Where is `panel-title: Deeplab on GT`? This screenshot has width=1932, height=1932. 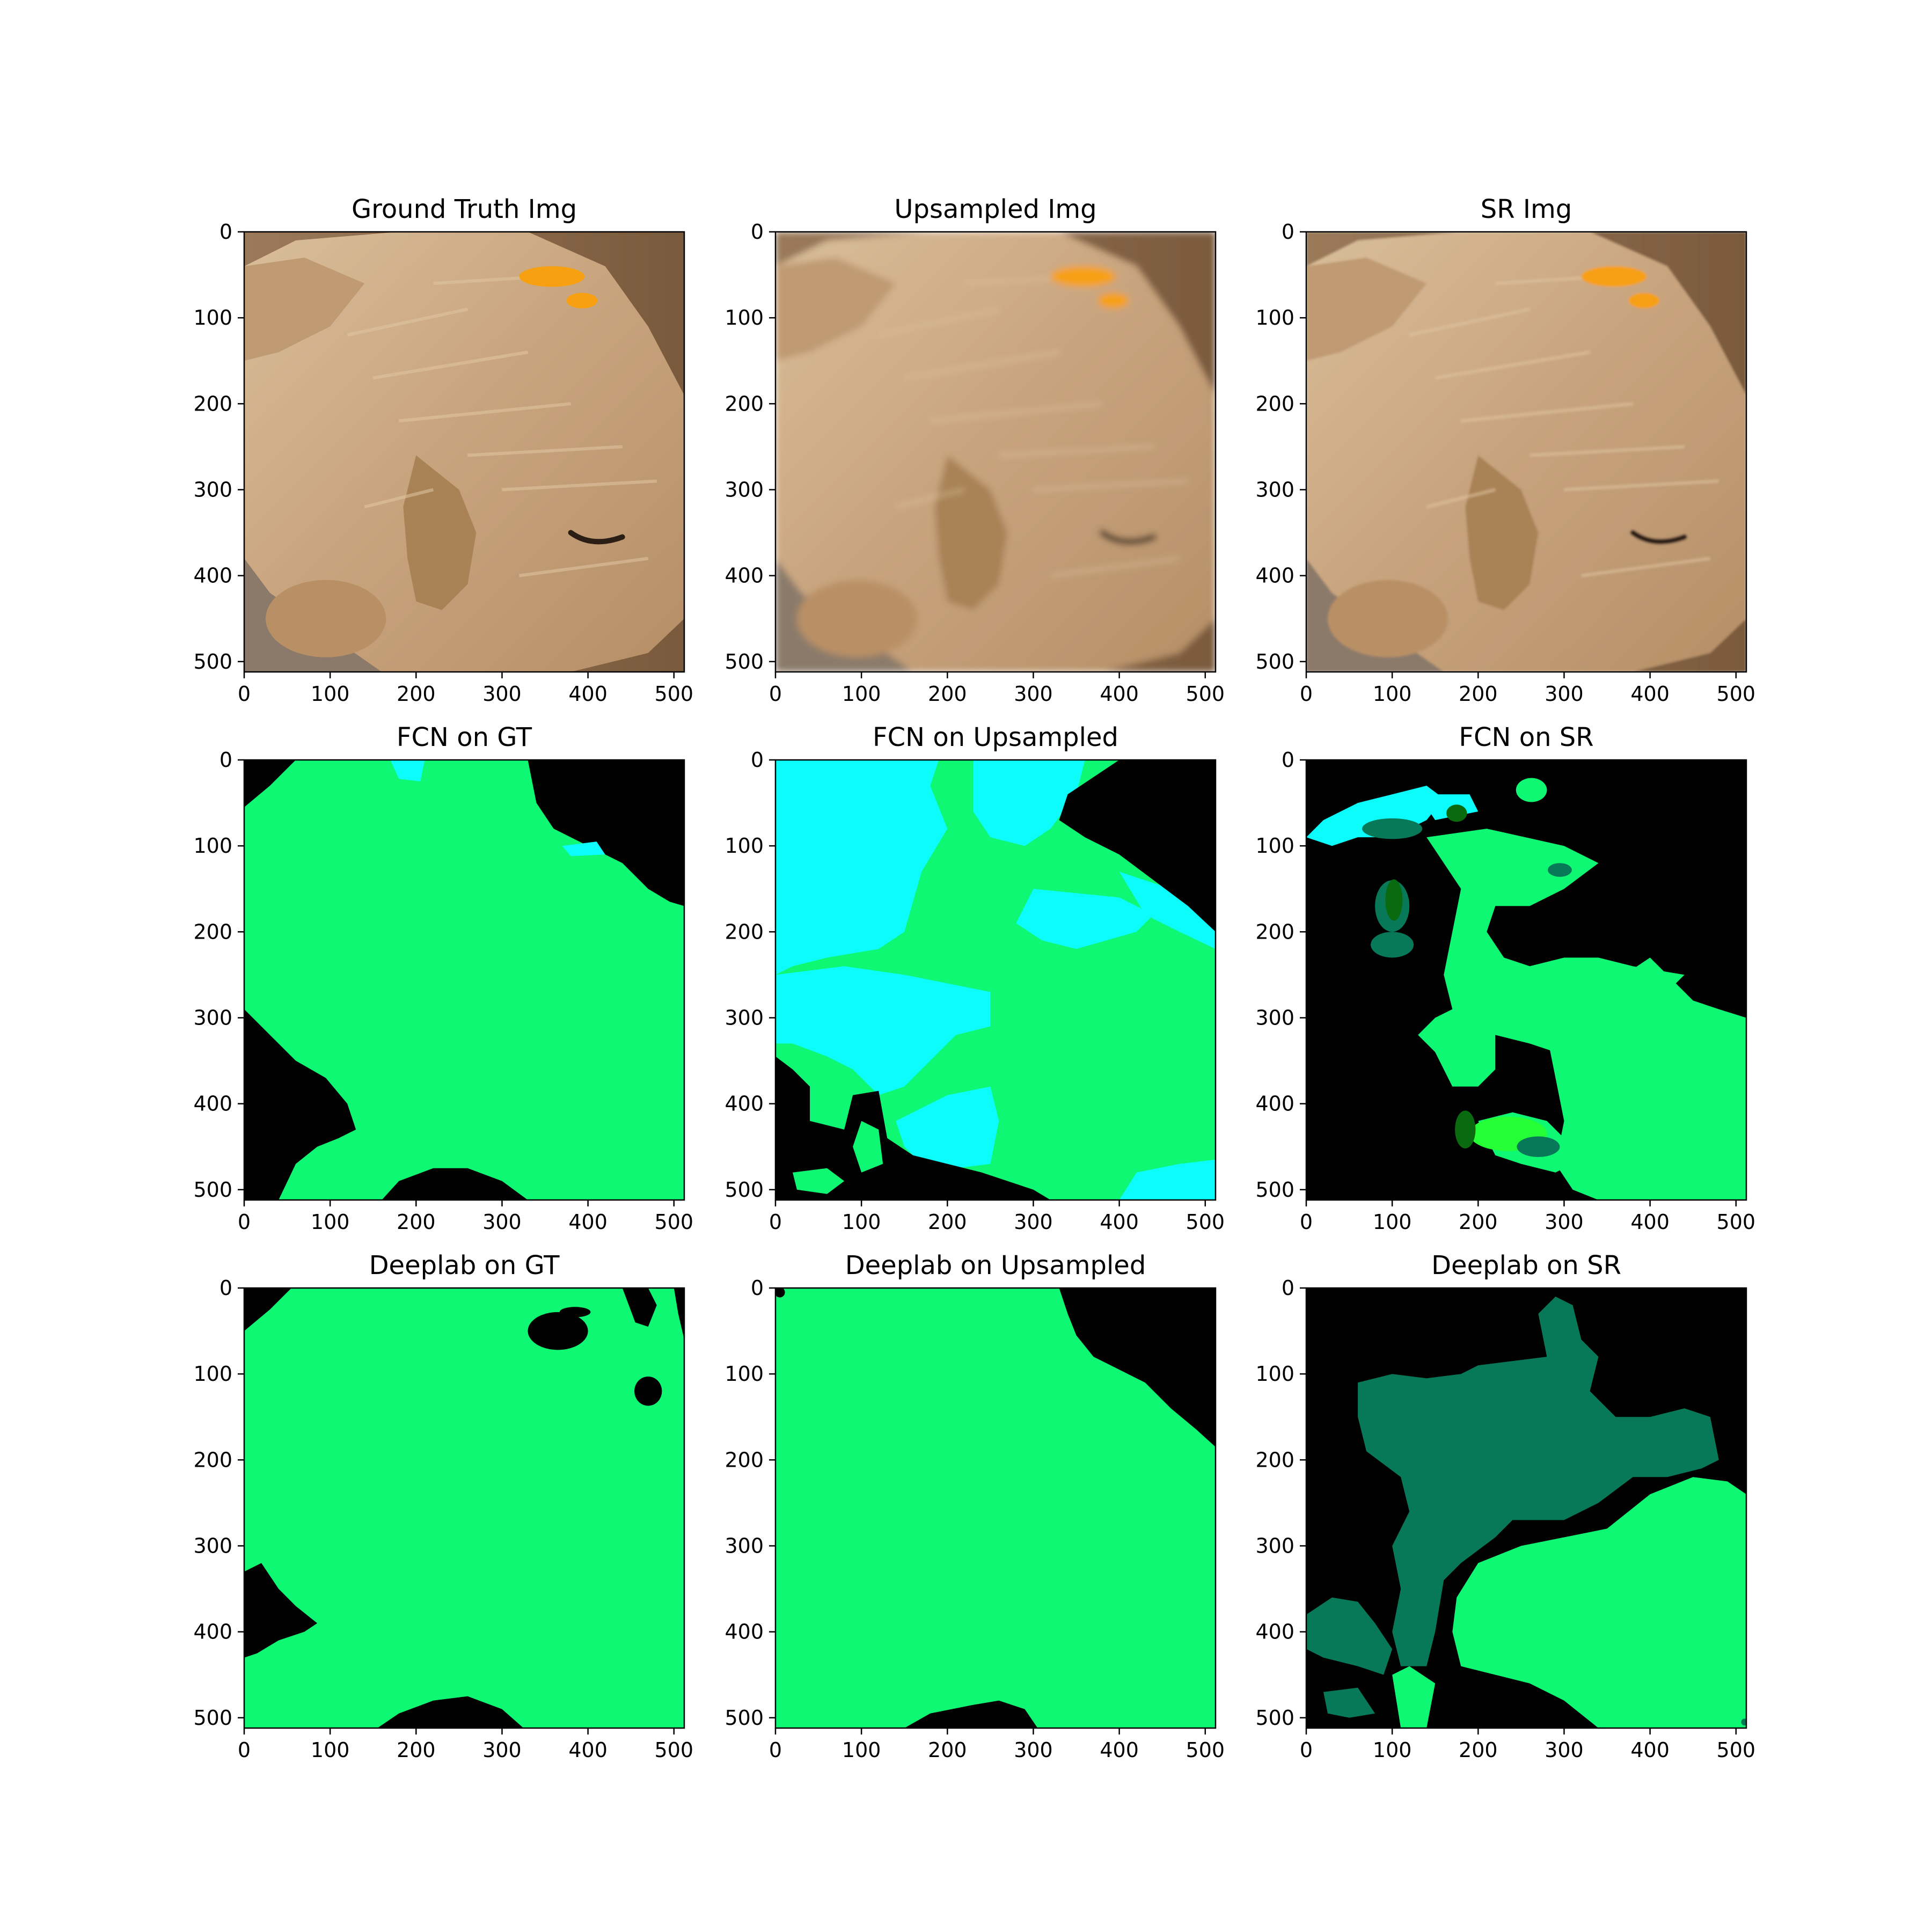
panel-title: Deeplab on GT is located at coordinates (464, 1265).